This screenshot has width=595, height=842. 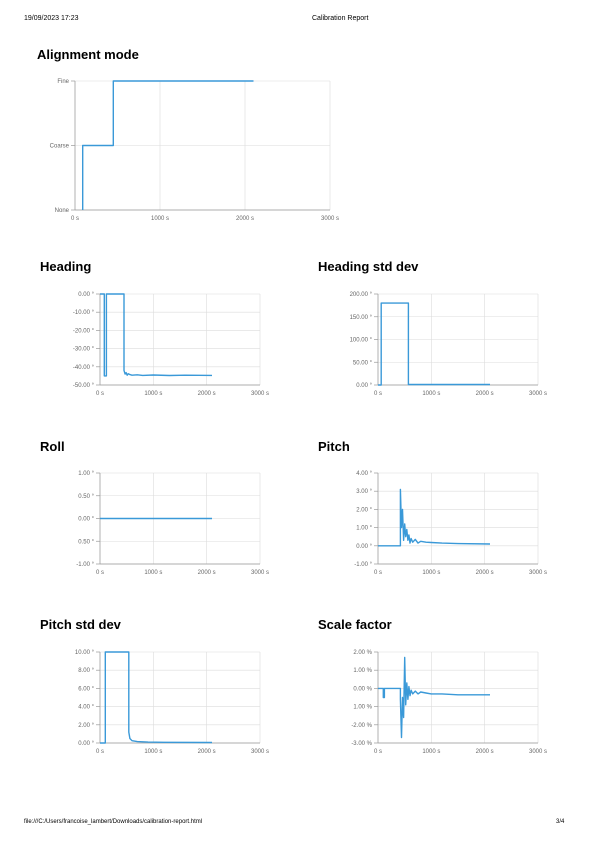 I want to click on y-tick-label: 10.00 °, so click(x=85, y=653).